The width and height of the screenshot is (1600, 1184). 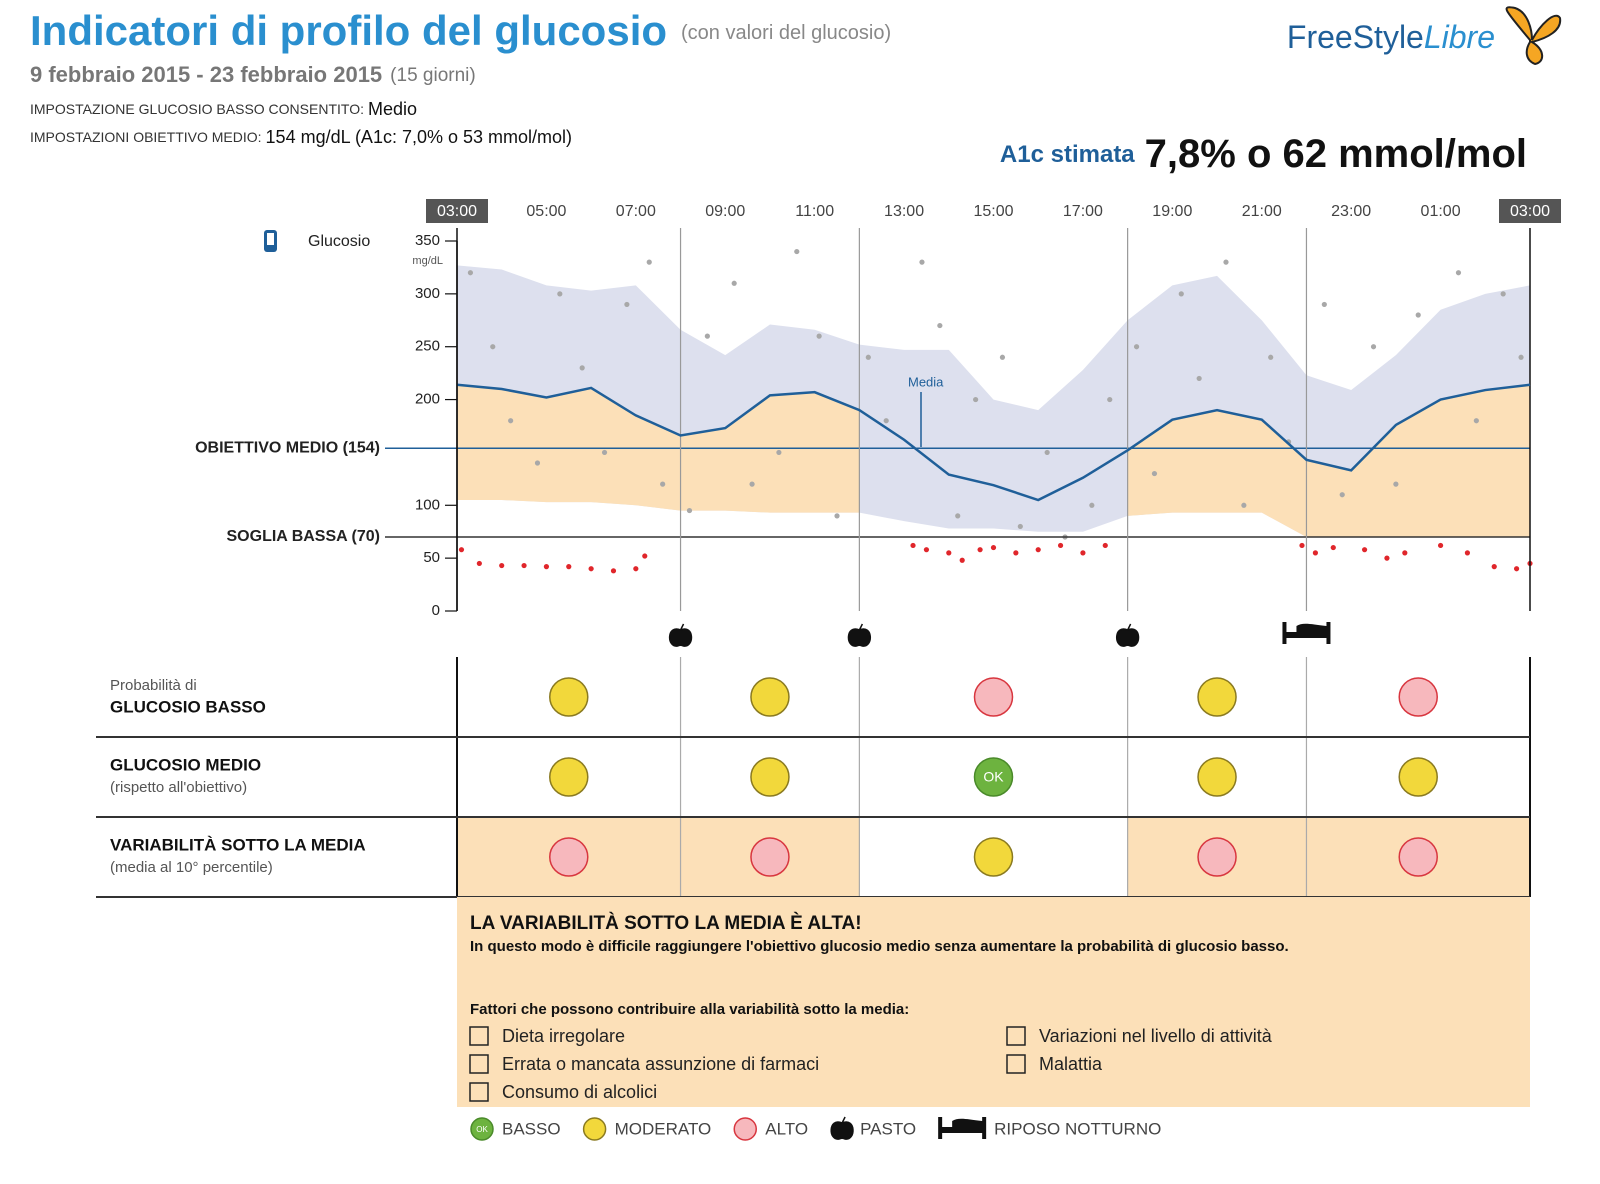 What do you see at coordinates (1172, 211) in the screenshot?
I see `x-tick-label: 19:00` at bounding box center [1172, 211].